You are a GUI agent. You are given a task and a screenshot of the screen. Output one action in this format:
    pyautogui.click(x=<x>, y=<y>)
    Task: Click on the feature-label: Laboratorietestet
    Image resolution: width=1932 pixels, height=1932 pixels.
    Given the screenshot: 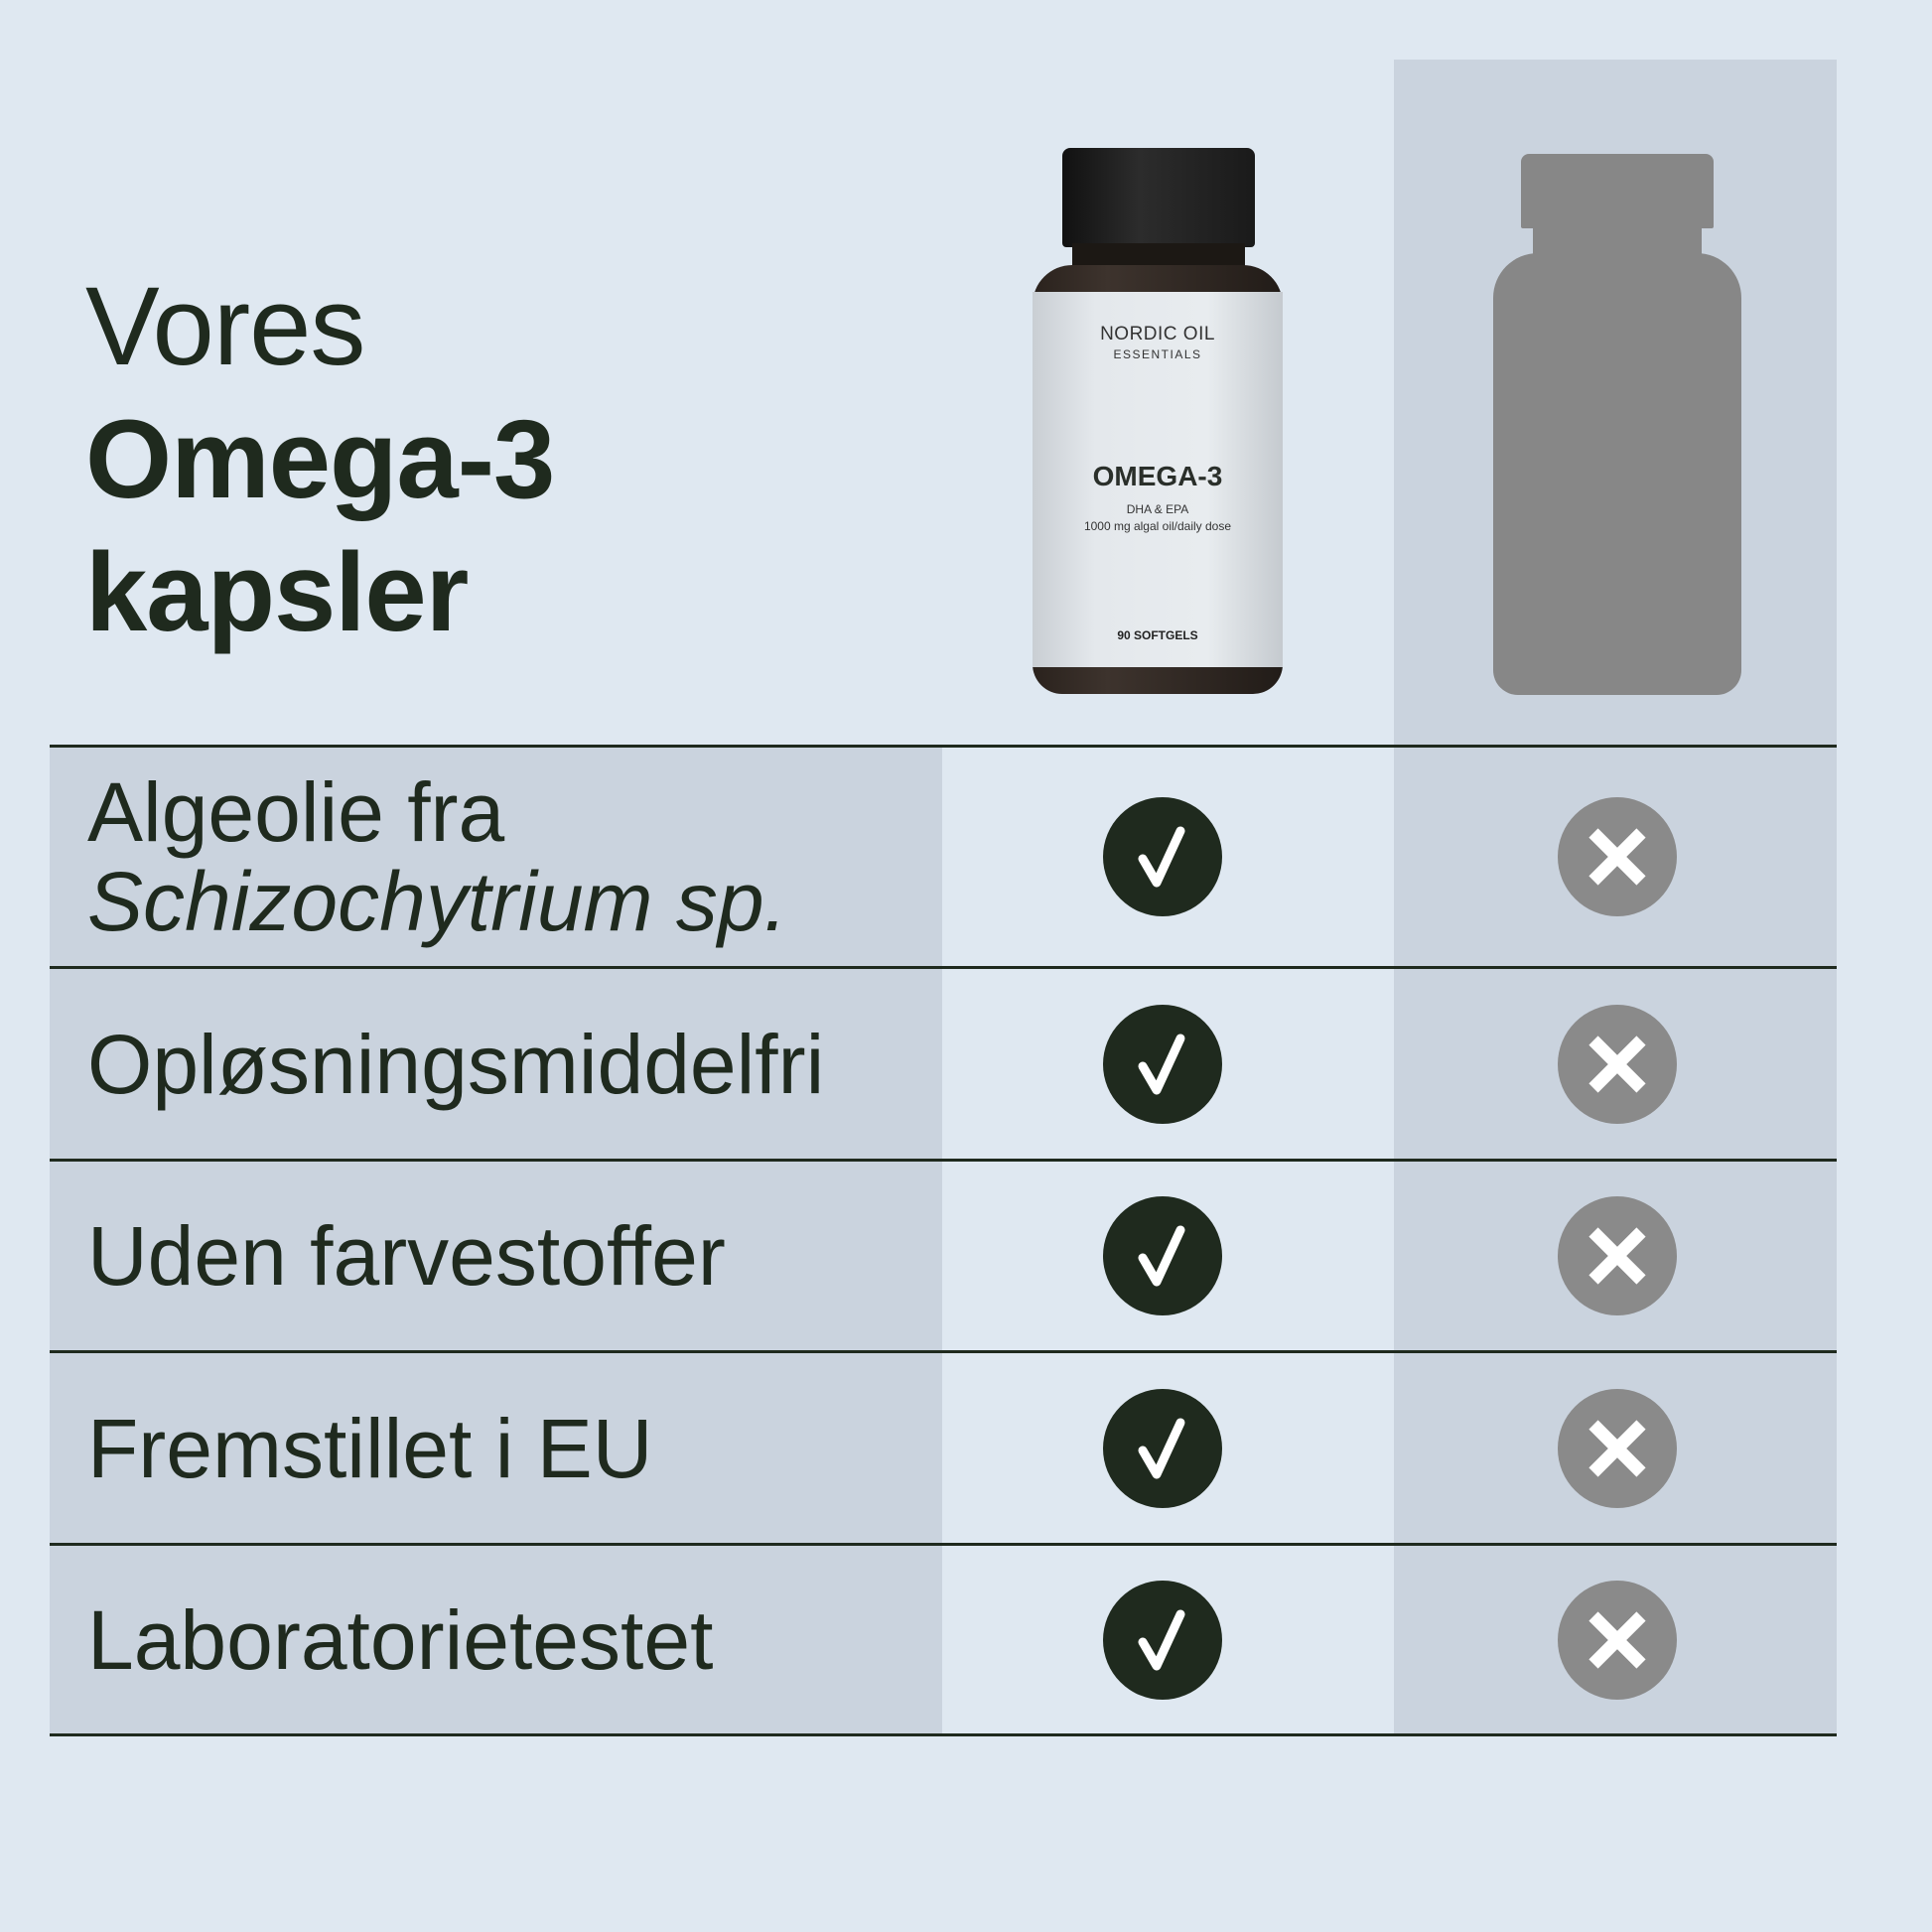 What is the action you would take?
    pyautogui.click(x=401, y=1640)
    